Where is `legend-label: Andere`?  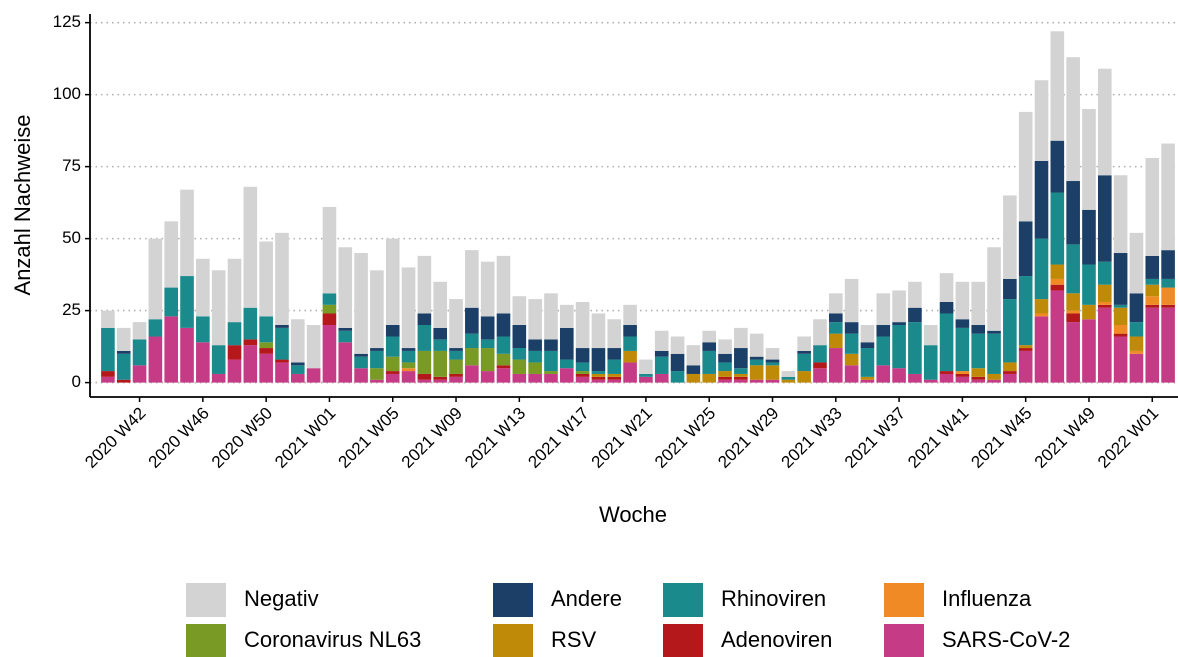
legend-label: Andere is located at coordinates (586, 598).